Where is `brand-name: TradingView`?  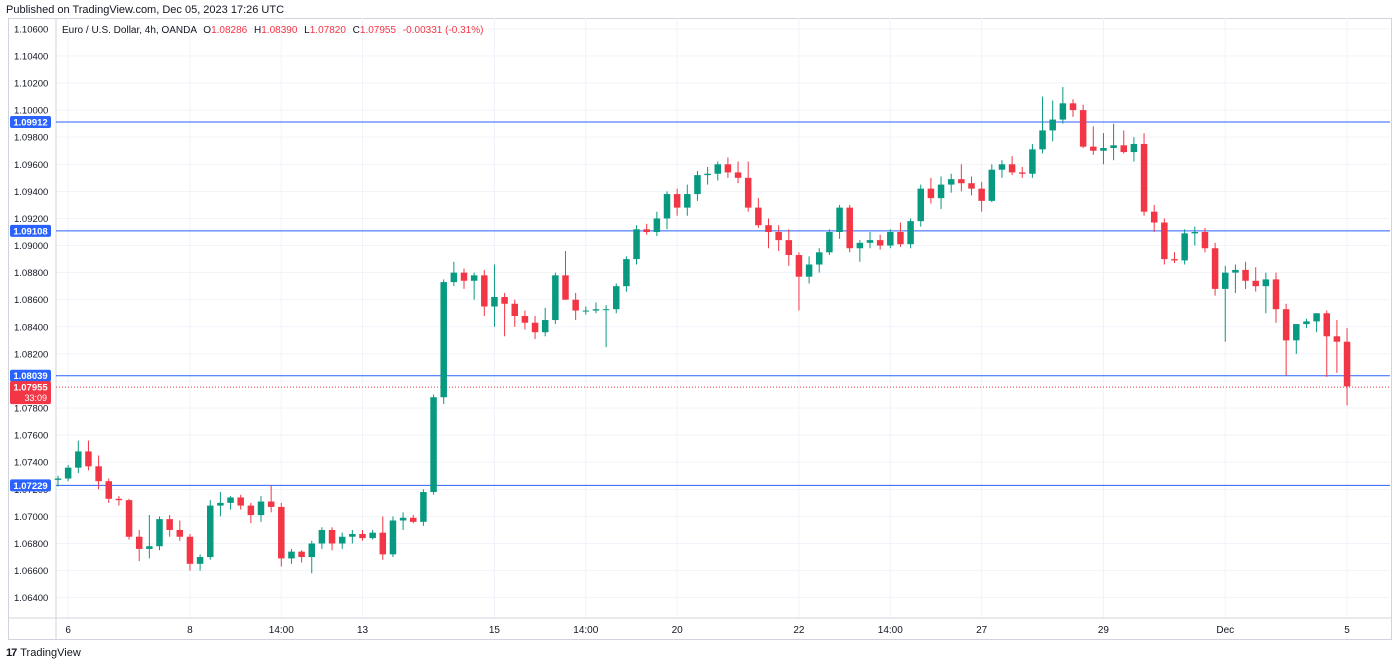
brand-name: TradingView is located at coordinates (50, 653).